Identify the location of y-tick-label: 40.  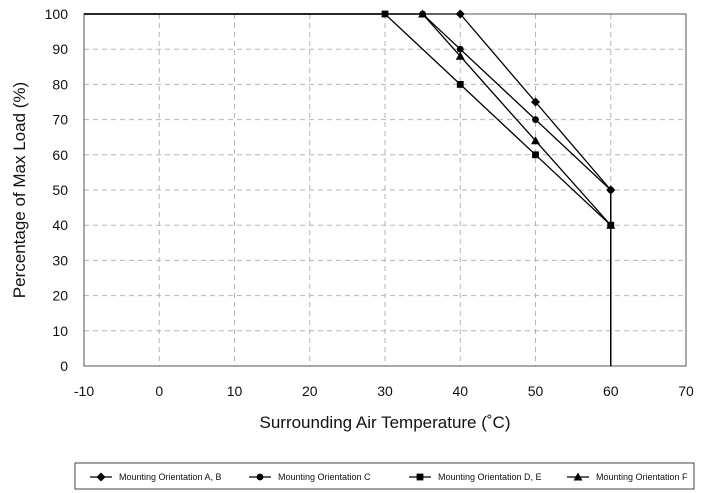
(60, 225).